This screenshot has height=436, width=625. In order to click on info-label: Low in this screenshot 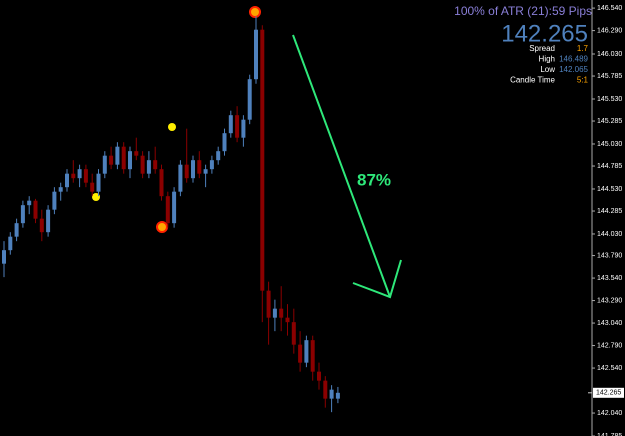, I will do `click(547, 69)`.